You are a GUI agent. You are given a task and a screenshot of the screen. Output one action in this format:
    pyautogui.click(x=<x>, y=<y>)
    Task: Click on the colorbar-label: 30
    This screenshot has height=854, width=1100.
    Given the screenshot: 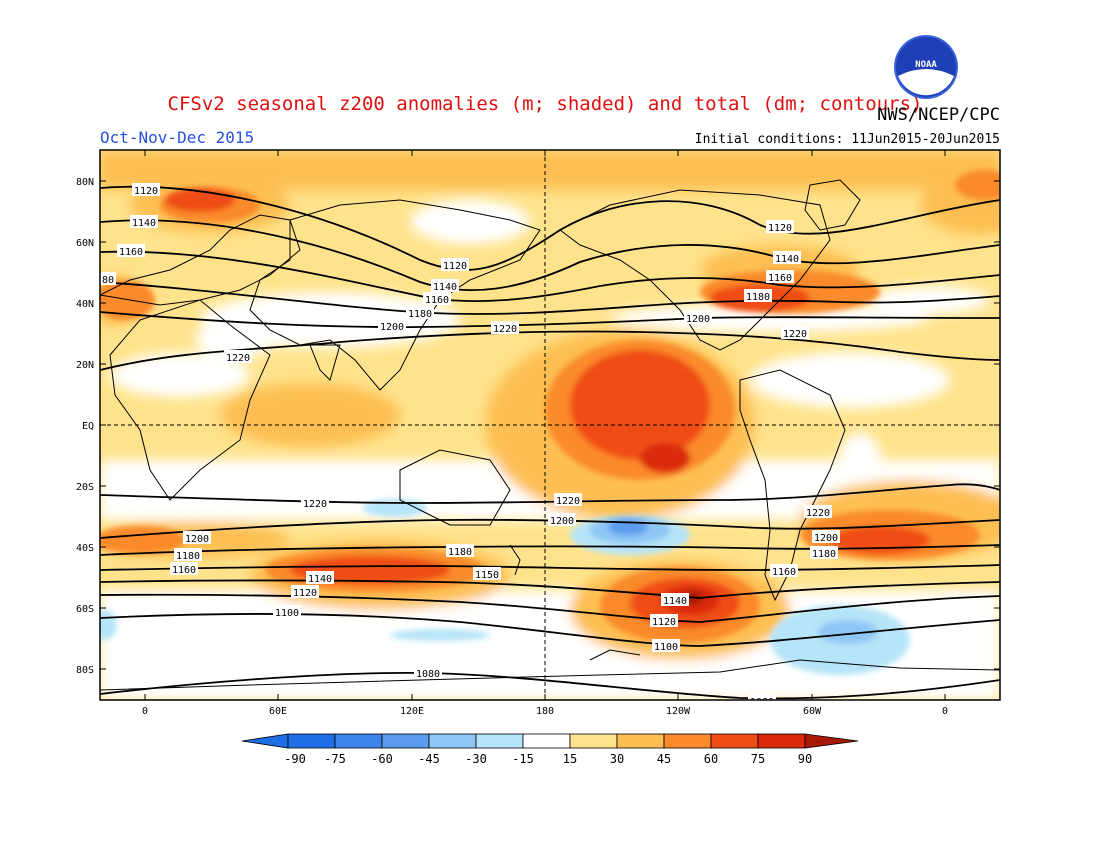 What is the action you would take?
    pyautogui.click(x=617, y=759)
    